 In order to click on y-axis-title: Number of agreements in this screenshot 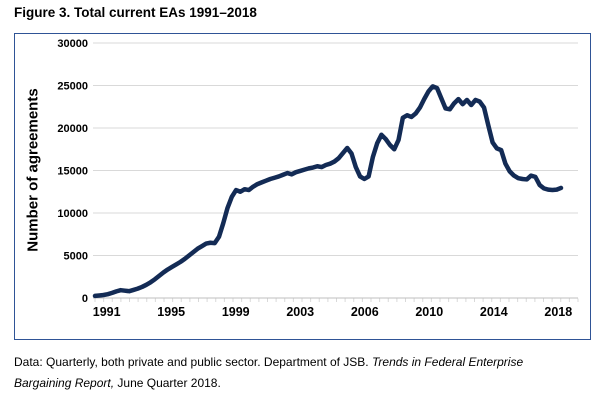, I will do `click(33, 170)`.